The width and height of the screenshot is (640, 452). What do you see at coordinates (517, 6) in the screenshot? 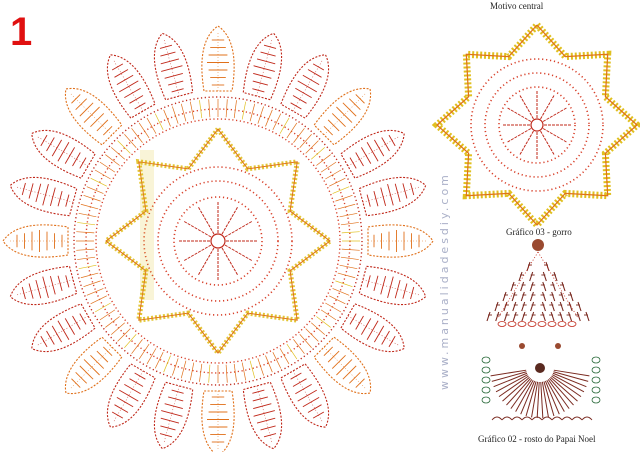
I see `motivo-central-caption: Motivo central` at bounding box center [517, 6].